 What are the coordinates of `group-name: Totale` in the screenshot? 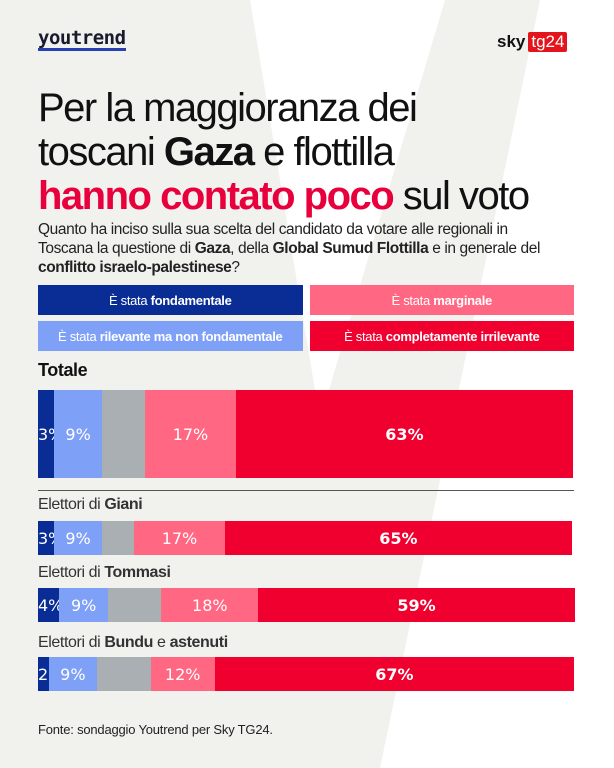 It's located at (63, 370).